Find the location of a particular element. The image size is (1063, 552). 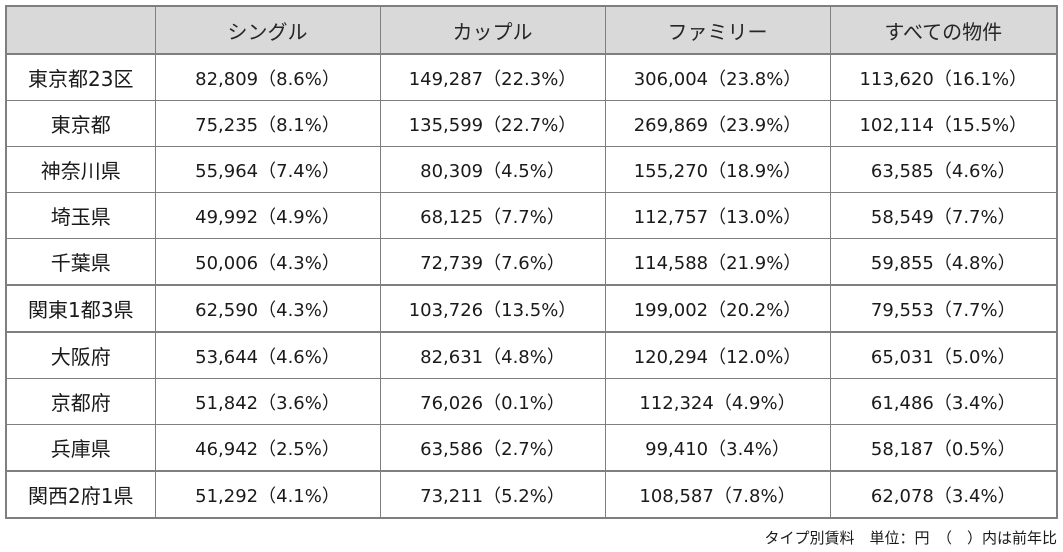

all-cell: 113,620（16.1%） is located at coordinates (943, 77).